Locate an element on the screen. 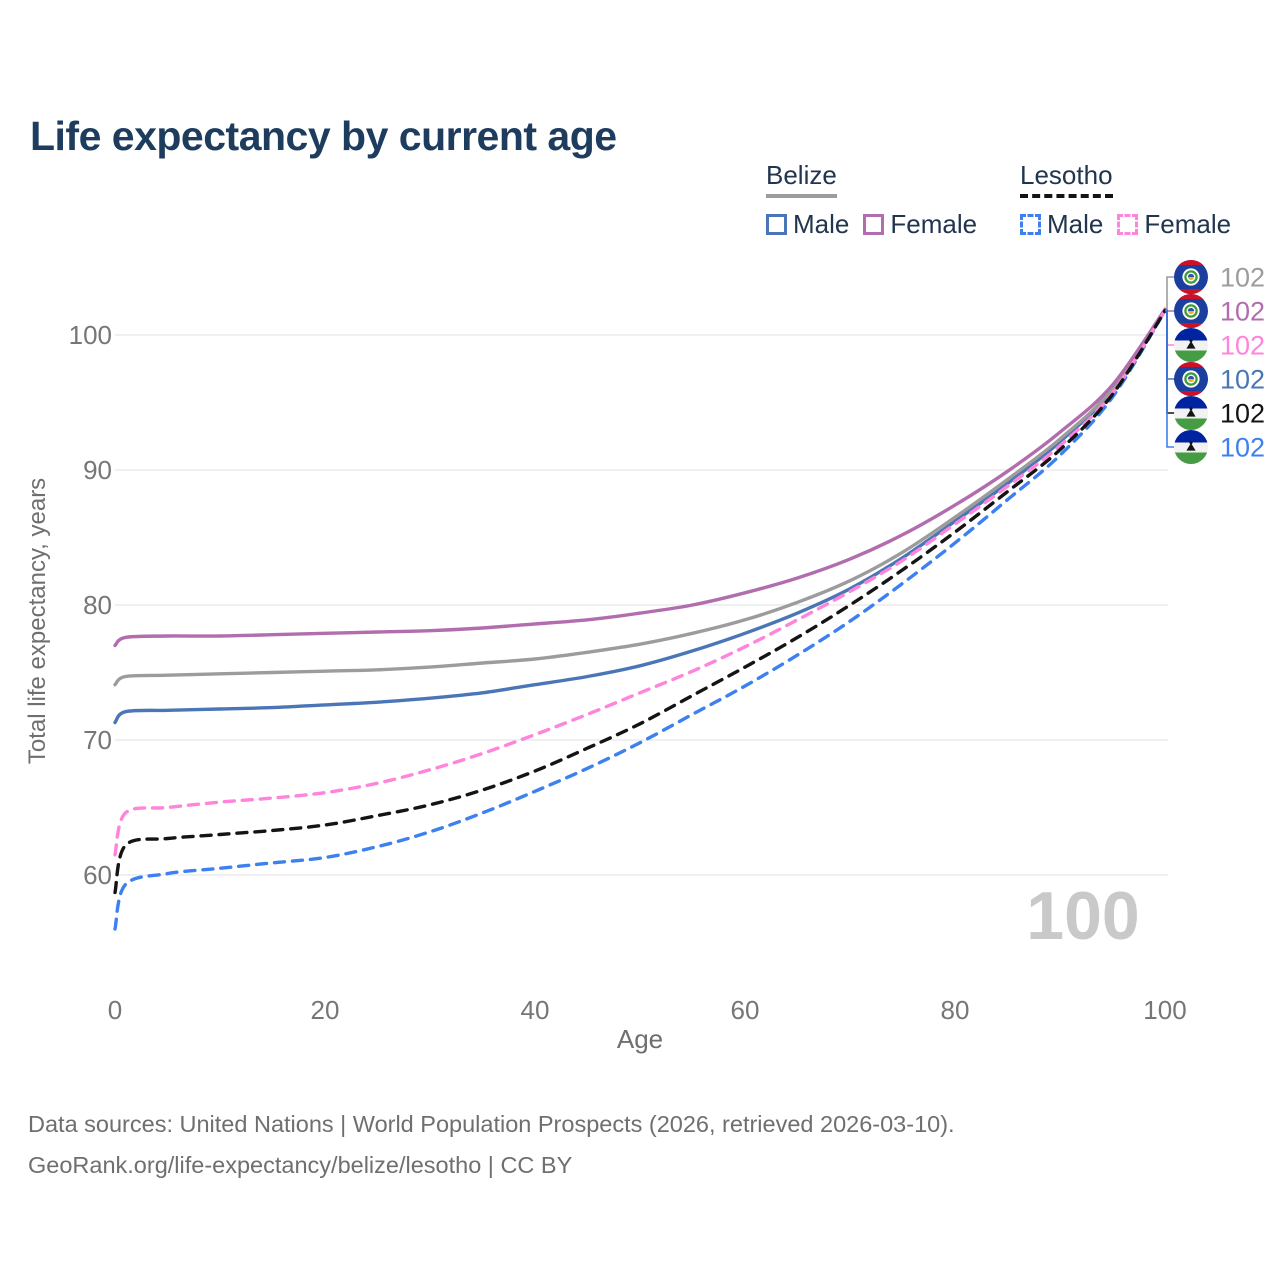  age-watermark: 100 is located at coordinates (1082, 916).